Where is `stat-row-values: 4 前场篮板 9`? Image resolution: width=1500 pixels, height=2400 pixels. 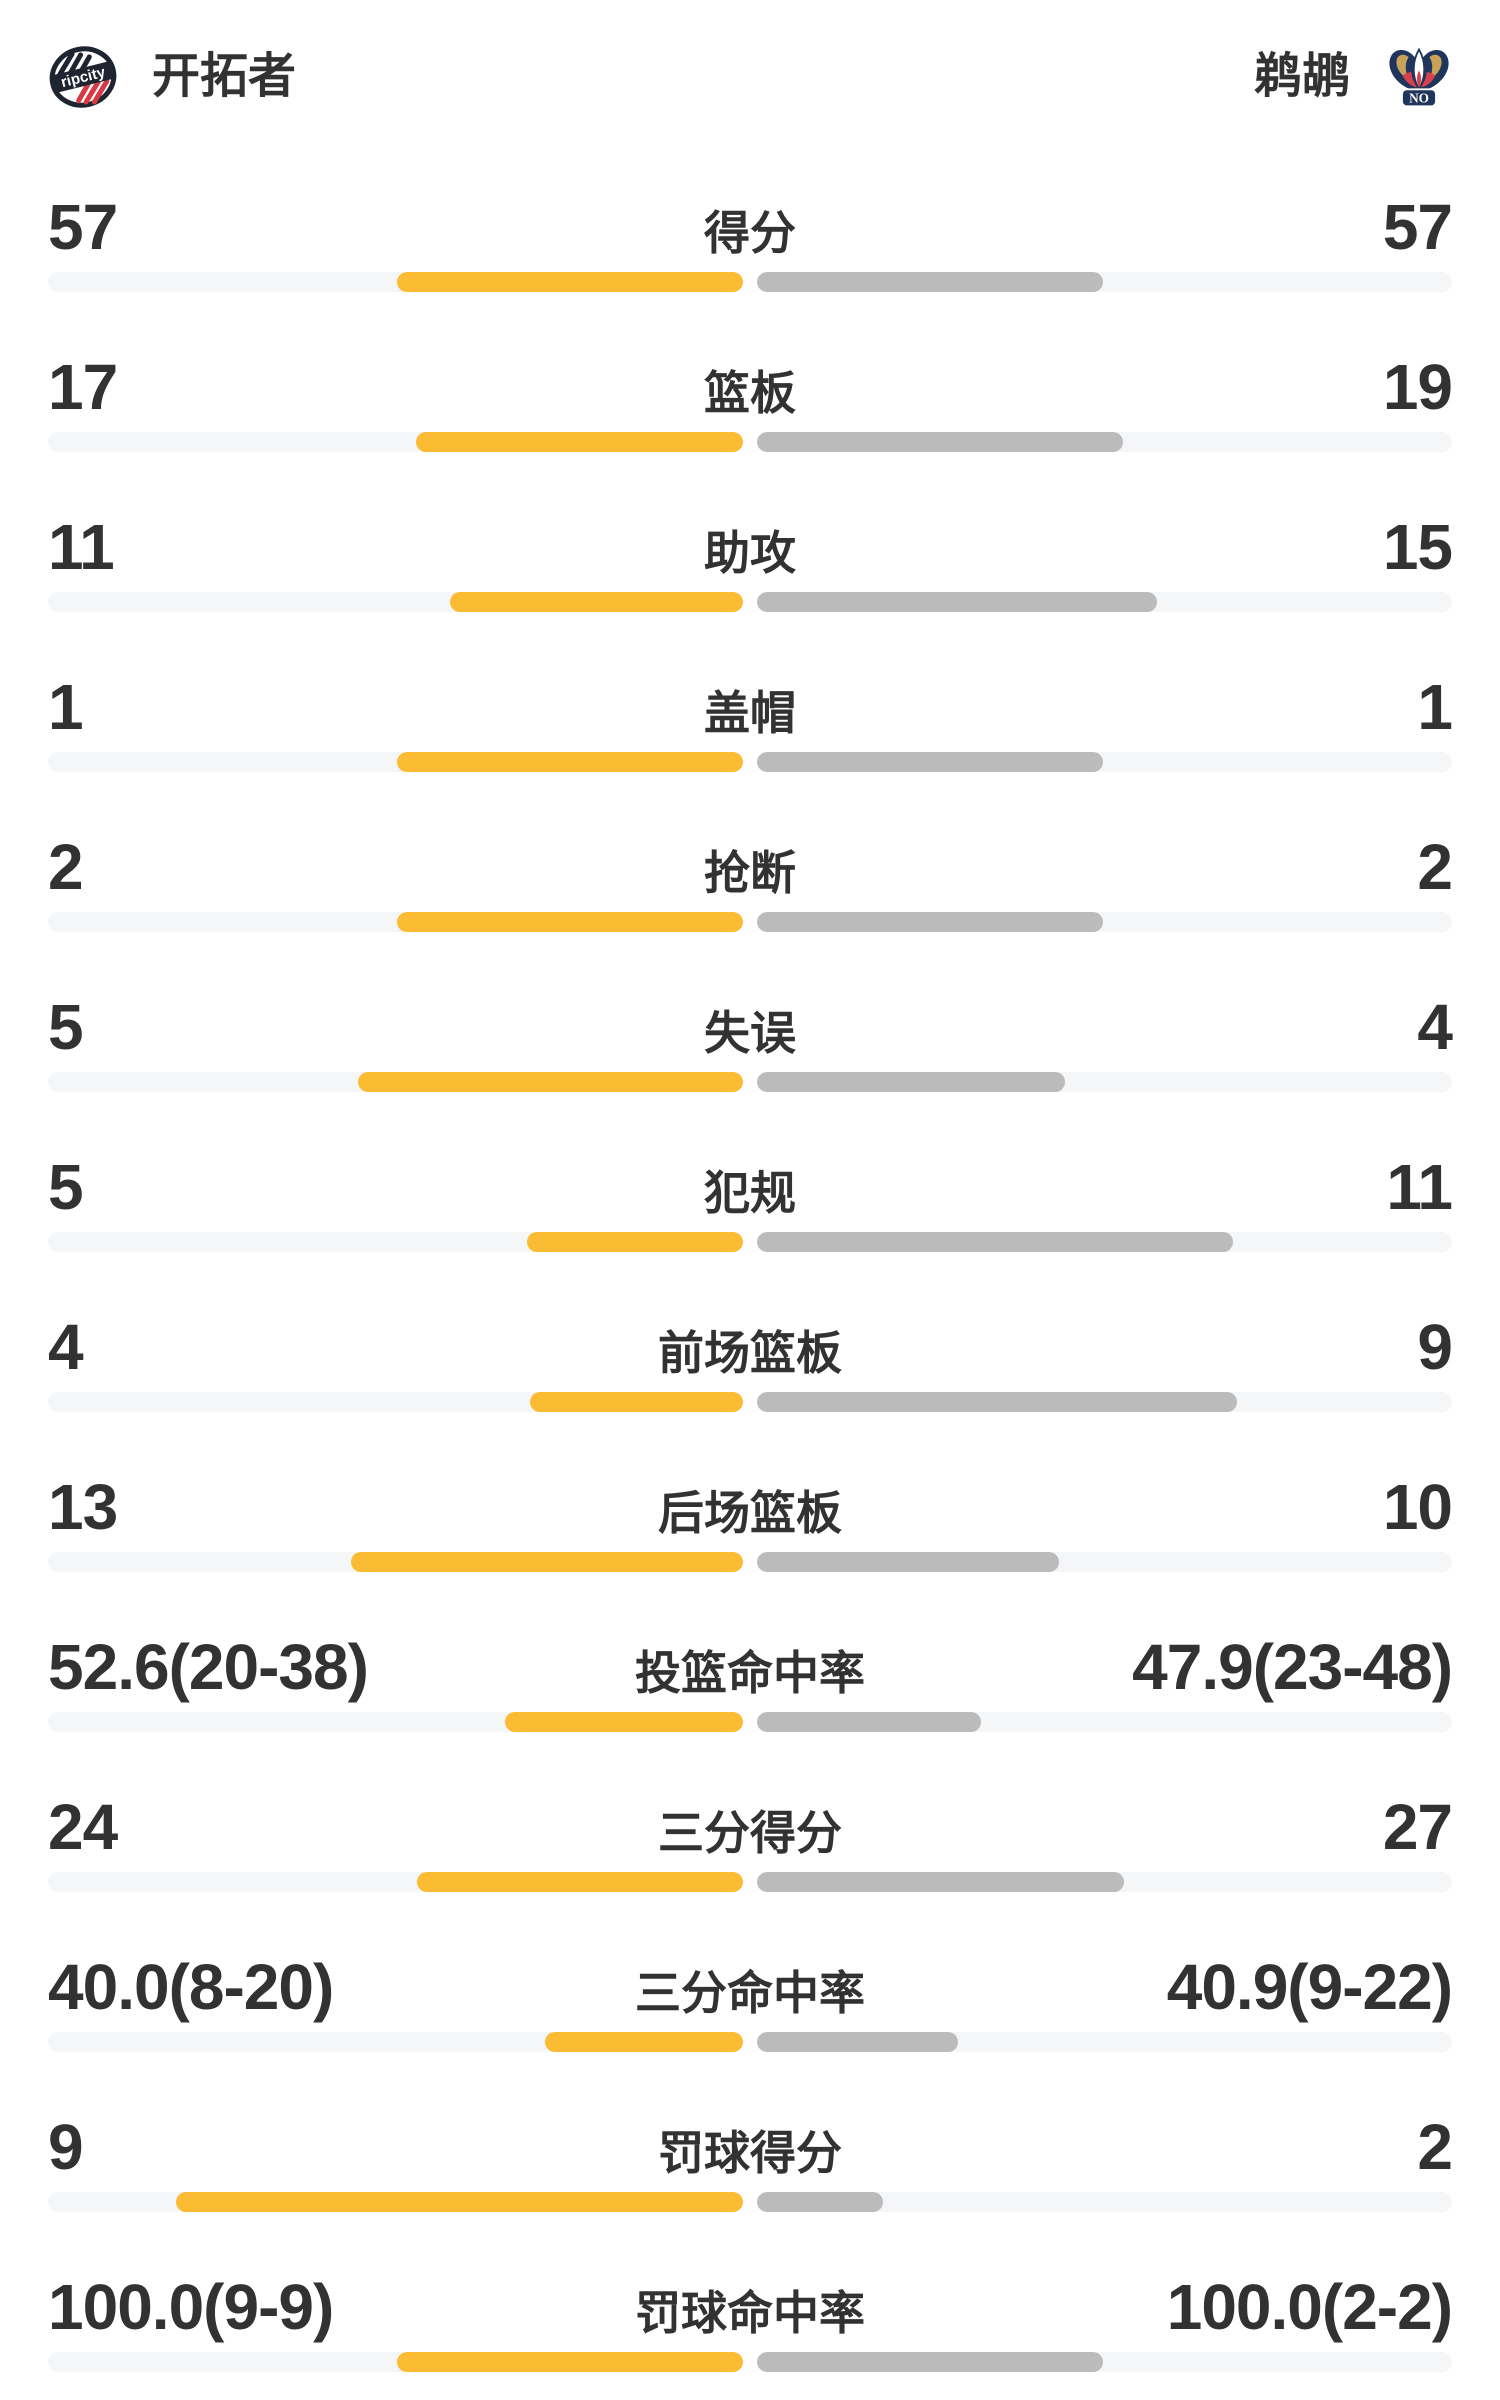
stat-row-values: 4 前场篮板 9 is located at coordinates (750, 1347).